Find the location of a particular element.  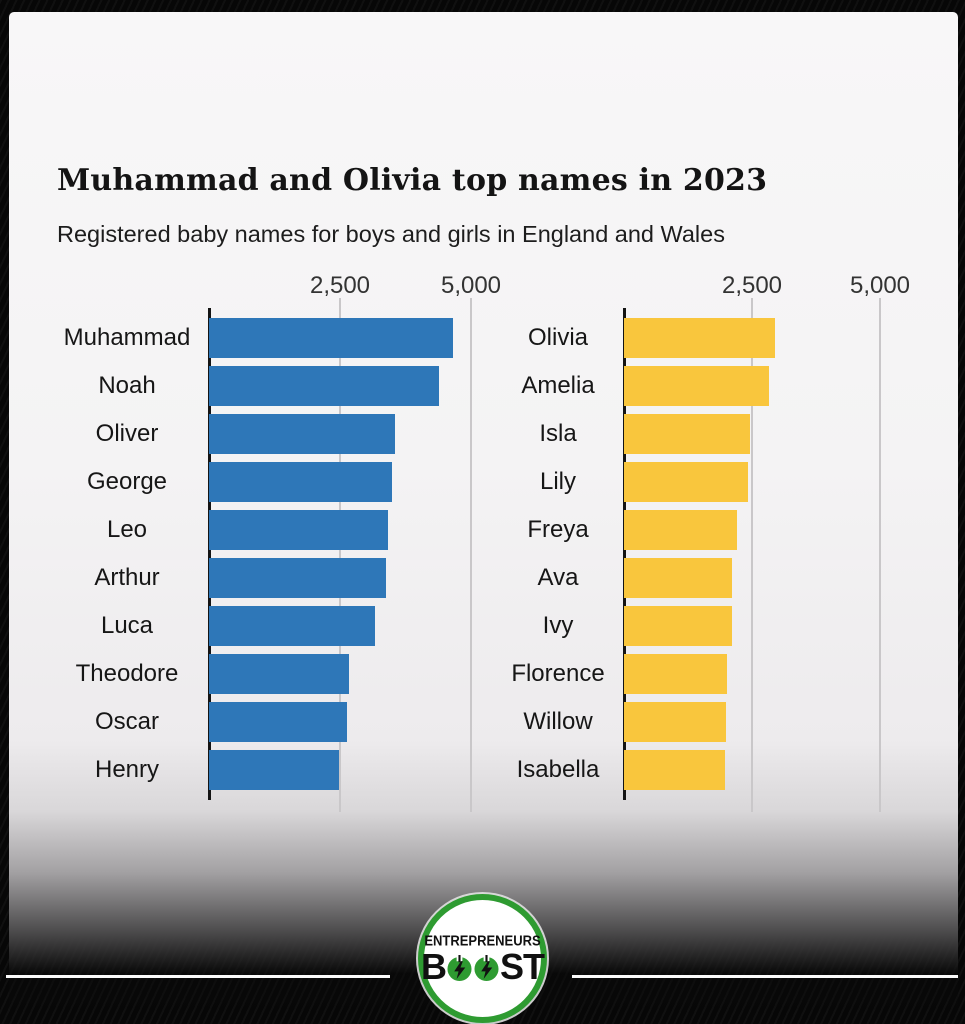

category-label-luca: Luca is located at coordinates (127, 625).